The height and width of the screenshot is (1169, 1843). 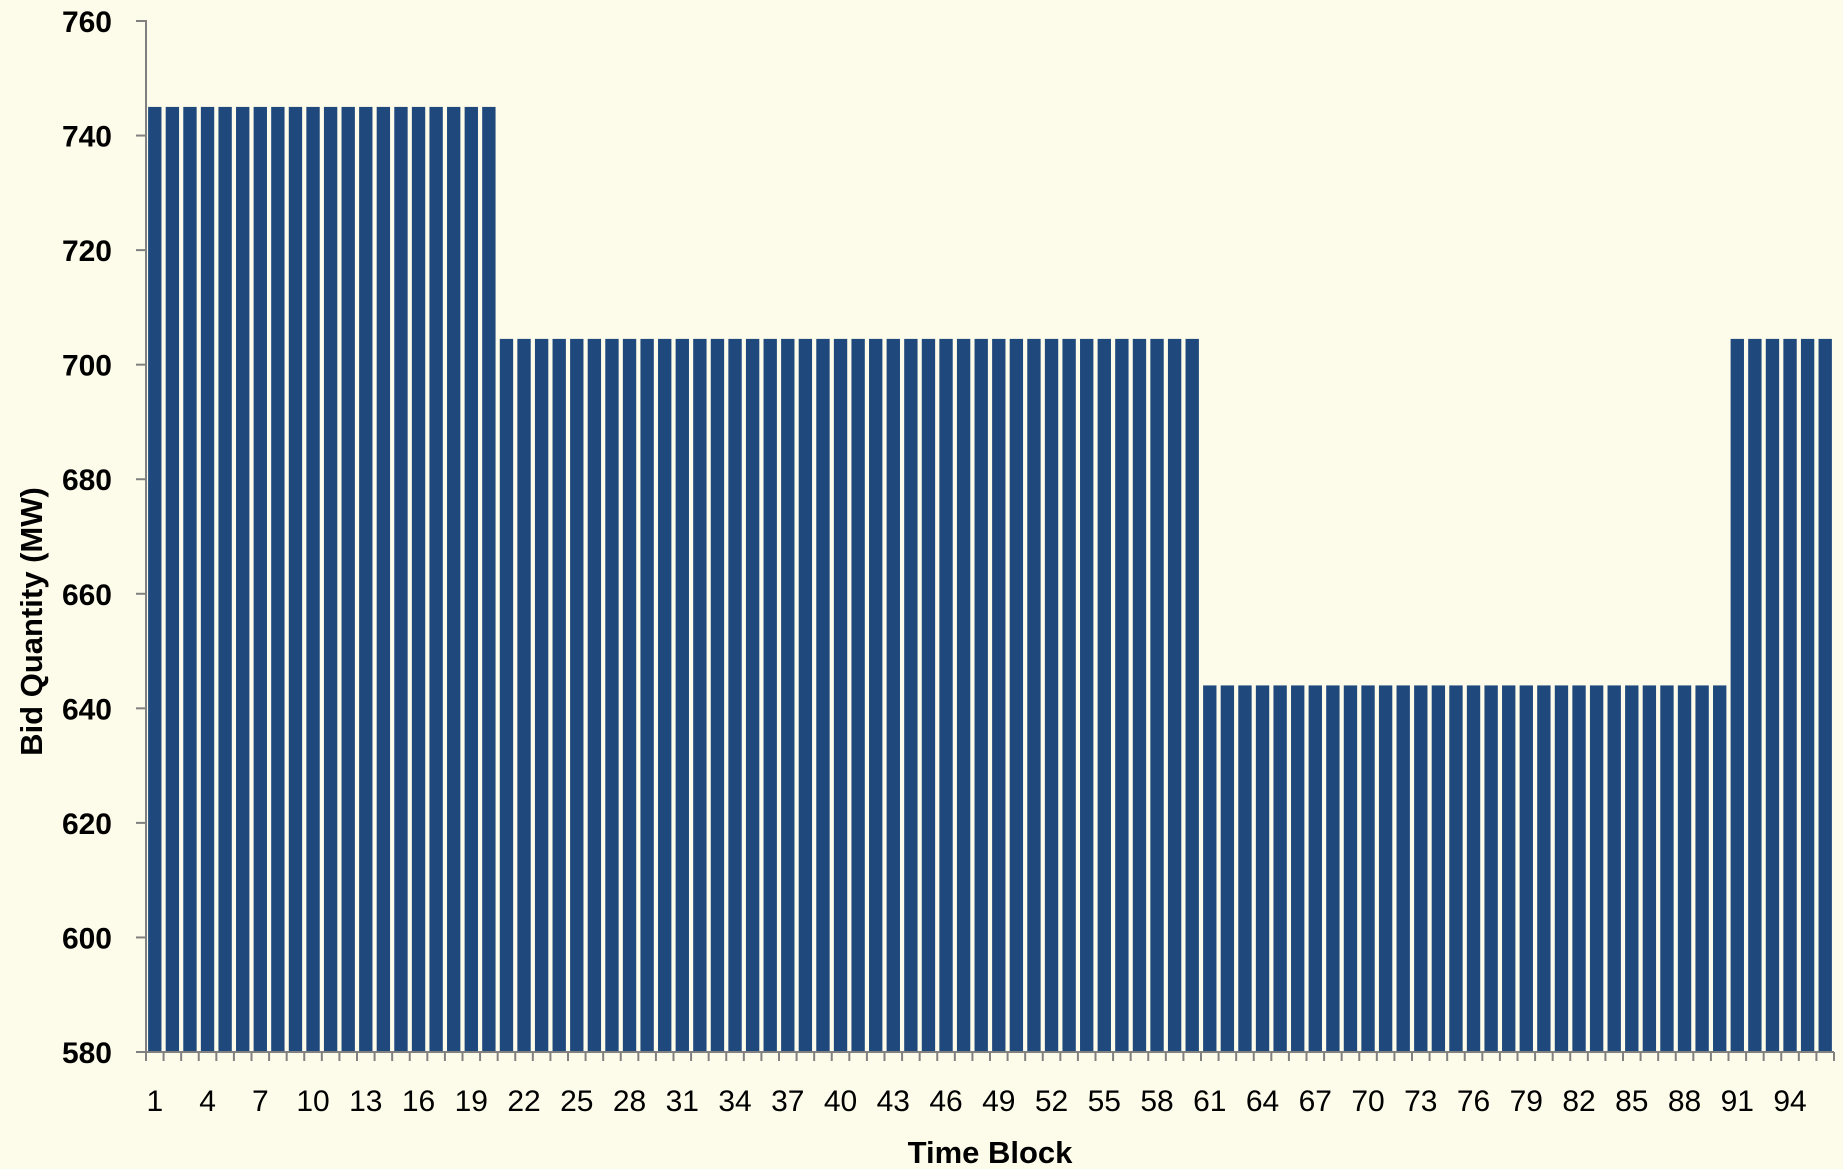 What do you see at coordinates (87, 824) in the screenshot?
I see `y-tick-label-620: 620` at bounding box center [87, 824].